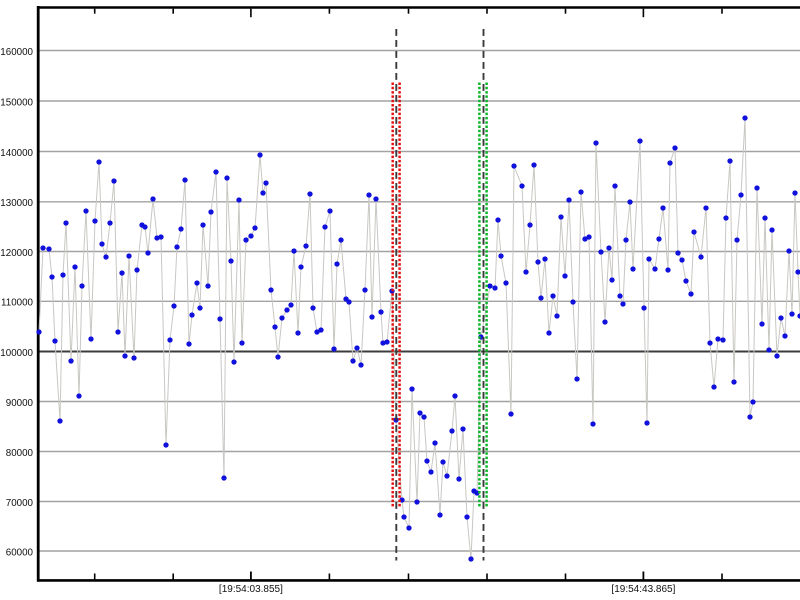 The height and width of the screenshot is (600, 800). Describe the element at coordinates (20, 552) in the screenshot. I see `svg-text: 60000` at that location.